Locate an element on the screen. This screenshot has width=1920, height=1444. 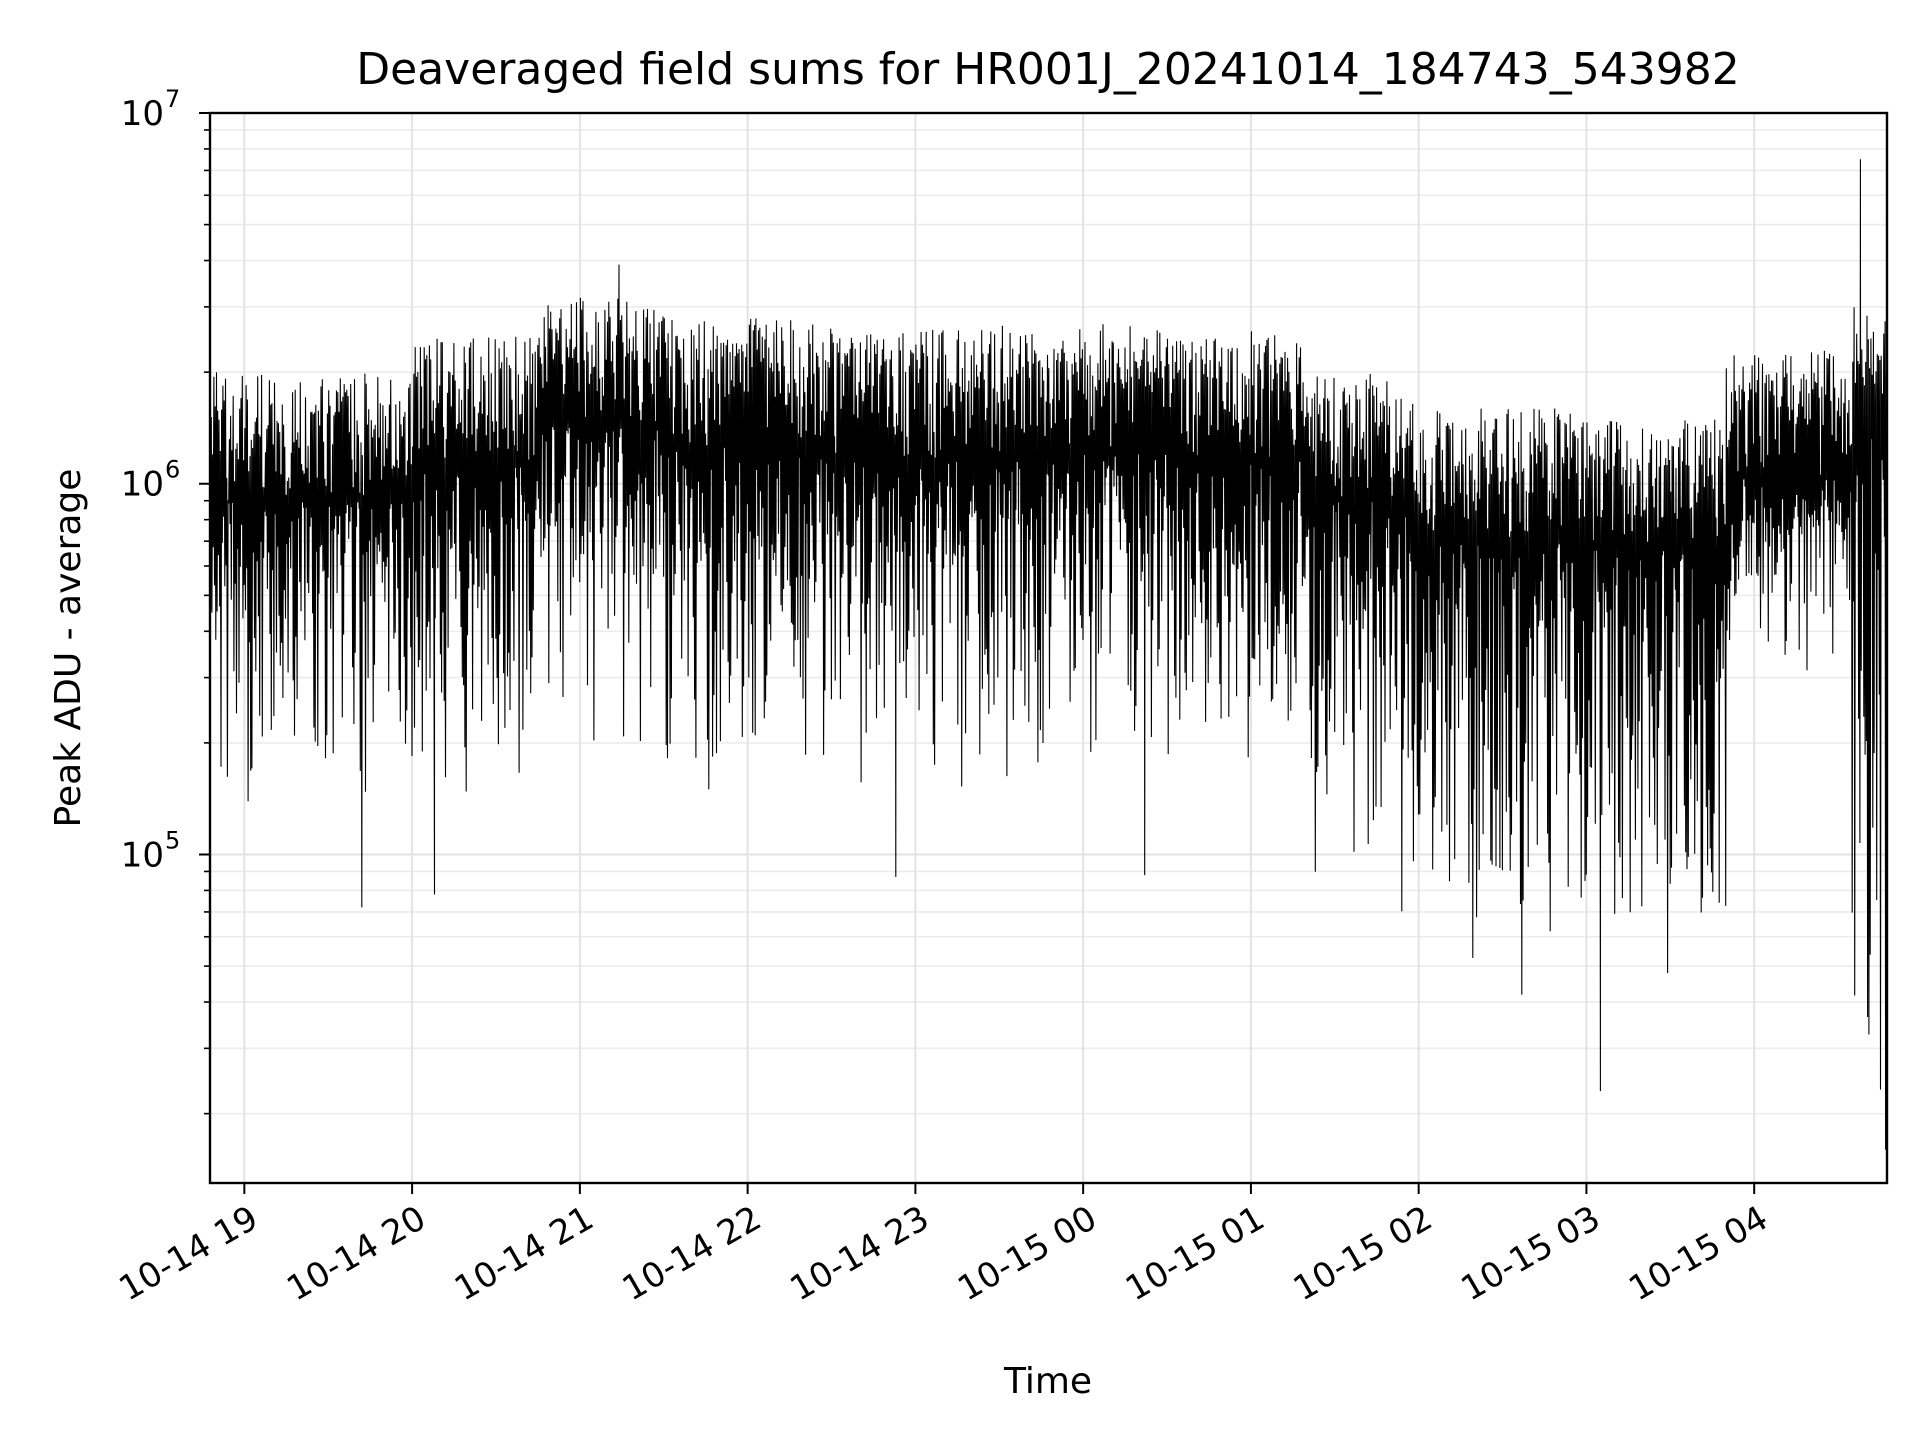
y-tick-exponent: 7 is located at coordinates (172, 99).